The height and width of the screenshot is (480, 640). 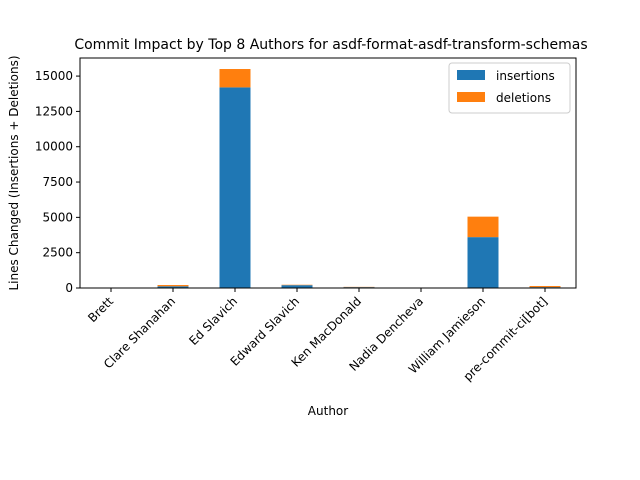 What do you see at coordinates (69, 288) in the screenshot?
I see `y-tick-label: 0` at bounding box center [69, 288].